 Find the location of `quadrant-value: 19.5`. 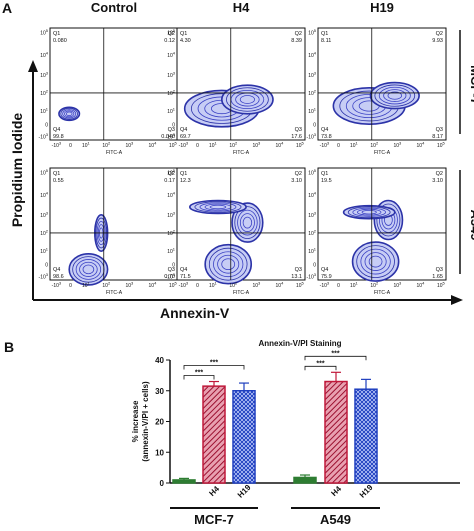

quadrant-value: 19.5 is located at coordinates (326, 181).